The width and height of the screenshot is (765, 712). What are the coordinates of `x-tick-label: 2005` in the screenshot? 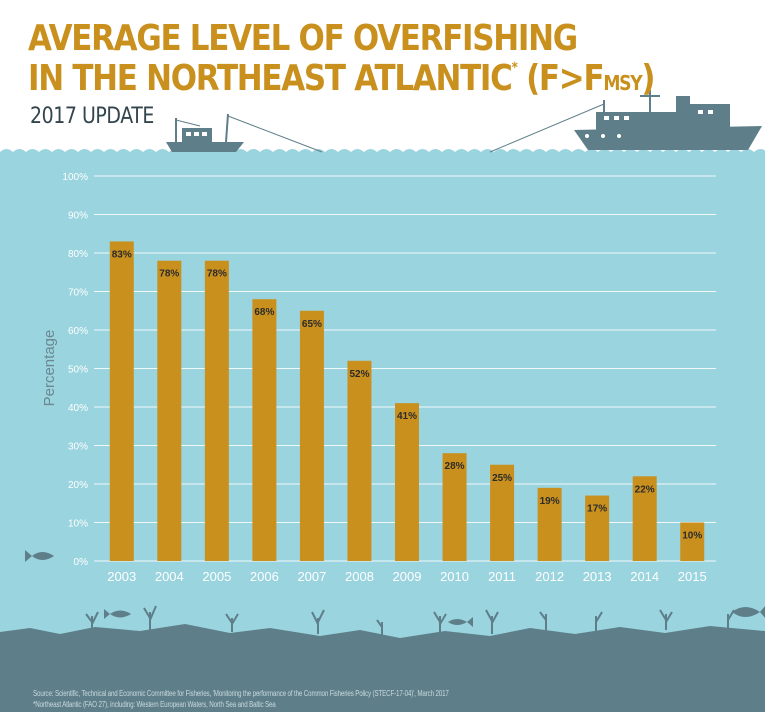 It's located at (216, 576).